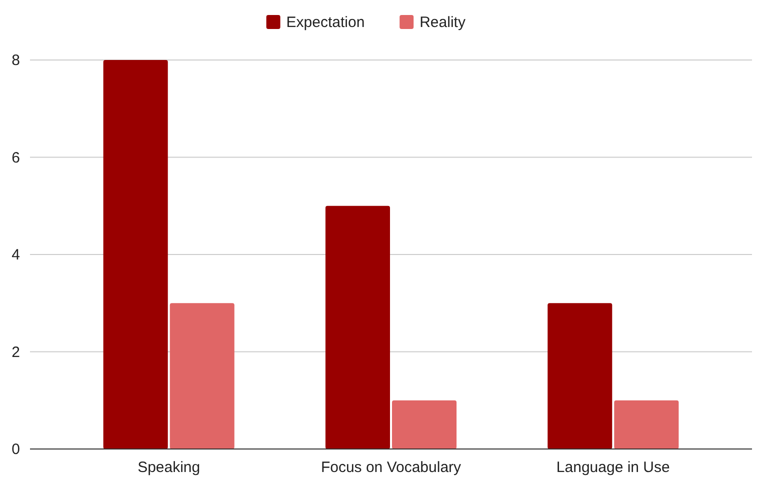 The image size is (766, 477). Describe the element at coordinates (16, 157) in the screenshot. I see `y-tick-label: 6` at that location.